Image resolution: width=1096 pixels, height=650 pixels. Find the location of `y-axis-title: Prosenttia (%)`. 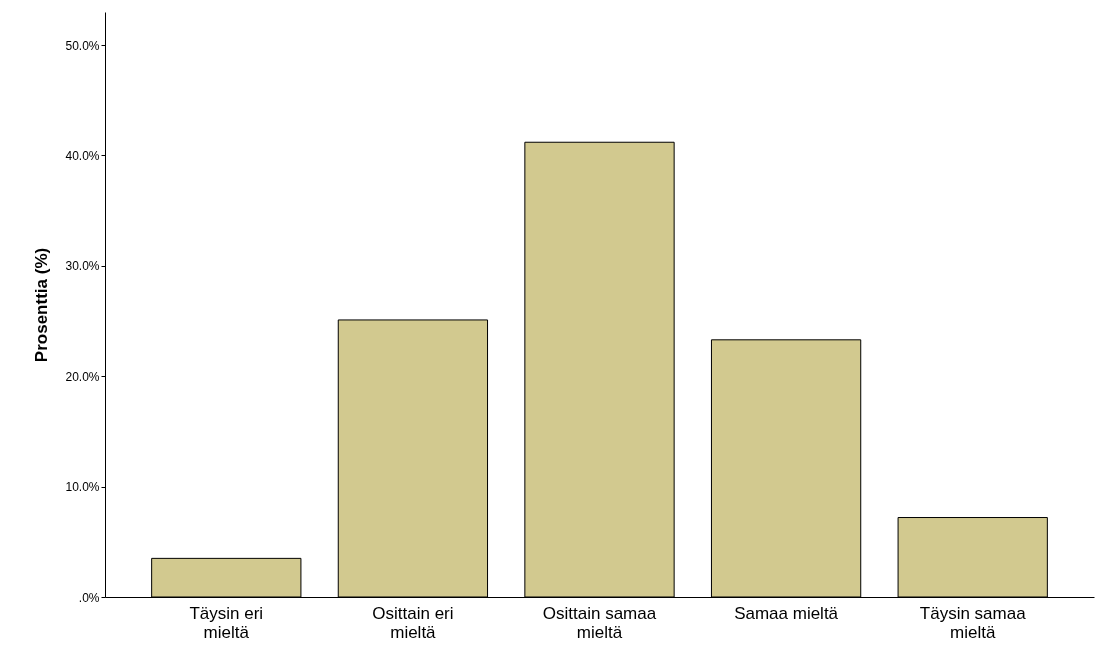

y-axis-title: Prosenttia (%) is located at coordinates (42, 305).